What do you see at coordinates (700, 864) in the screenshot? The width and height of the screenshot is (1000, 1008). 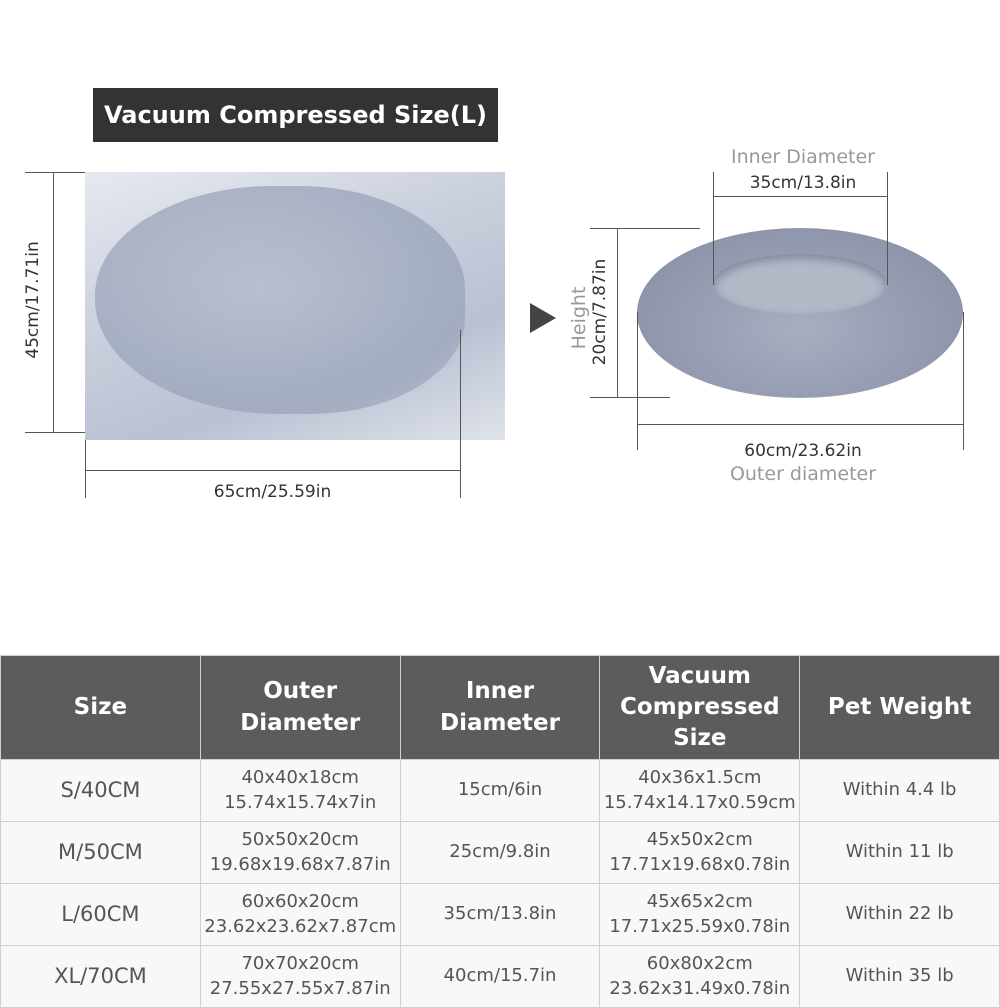 I see `vac-in: 17.71x19.68x0.78in` at bounding box center [700, 864].